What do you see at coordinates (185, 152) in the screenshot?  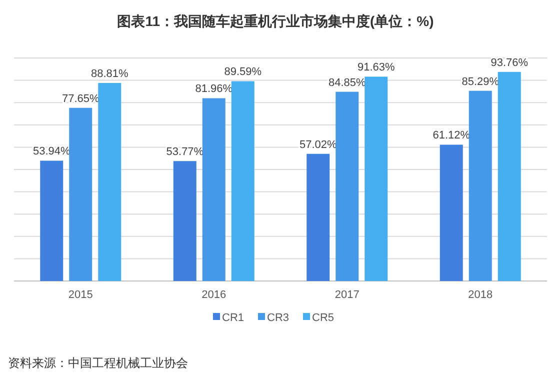 I see `data-label: 53.77%` at bounding box center [185, 152].